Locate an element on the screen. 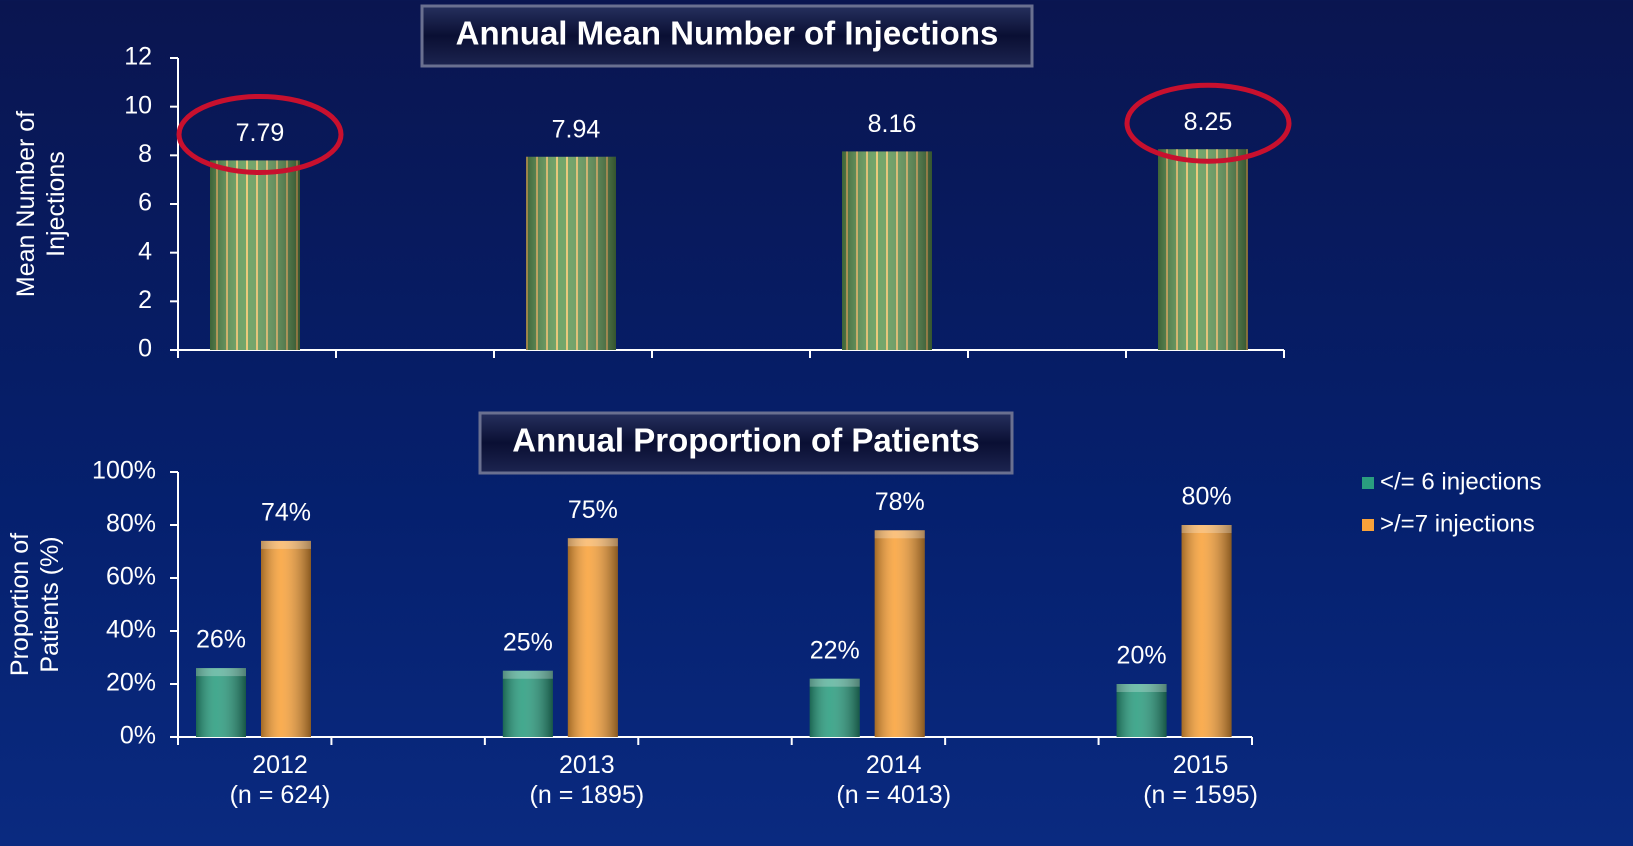  value-label: 7.79 is located at coordinates (260, 133).